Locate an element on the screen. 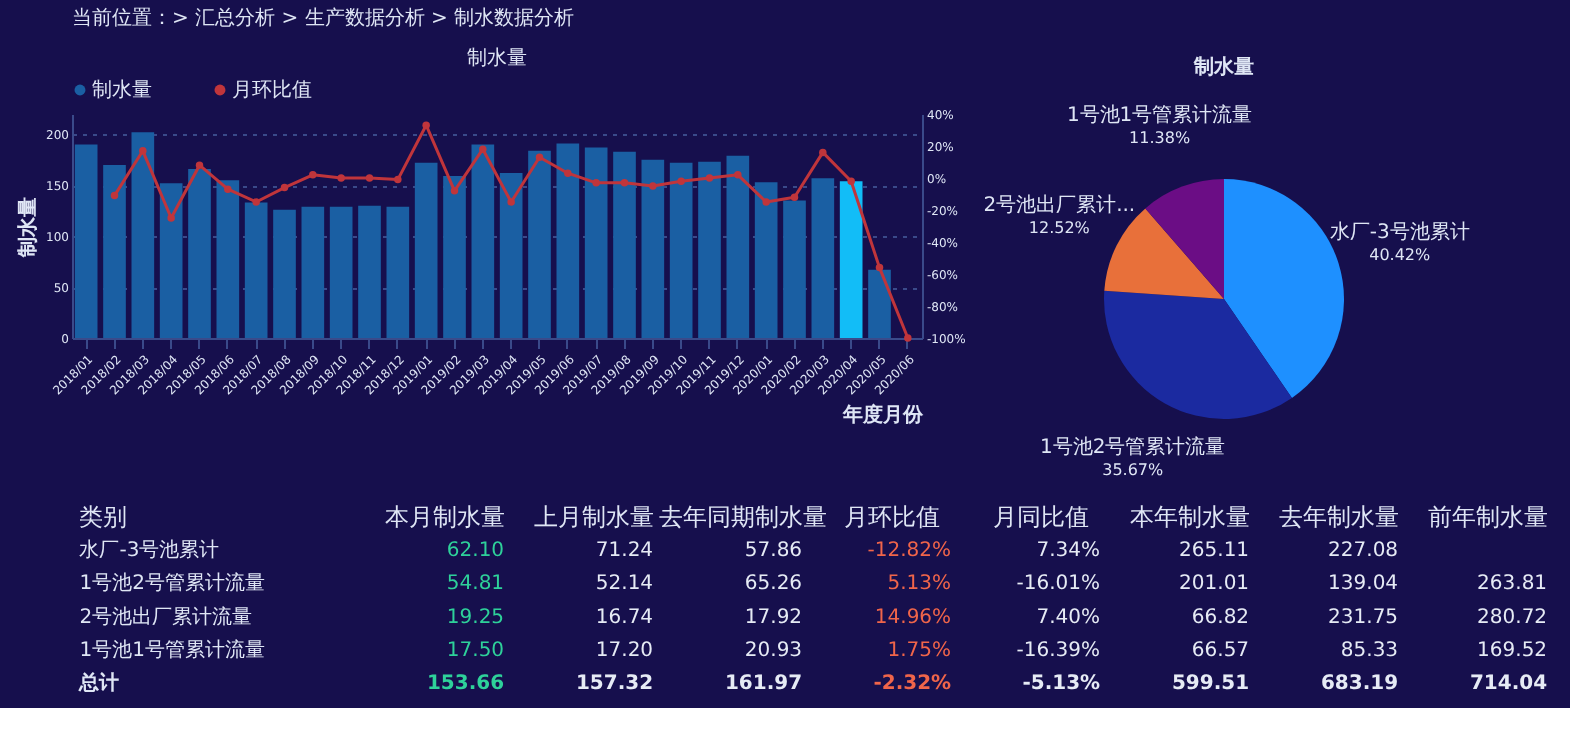 The height and width of the screenshot is (730, 1578). text: 1.75% is located at coordinates (919, 651).